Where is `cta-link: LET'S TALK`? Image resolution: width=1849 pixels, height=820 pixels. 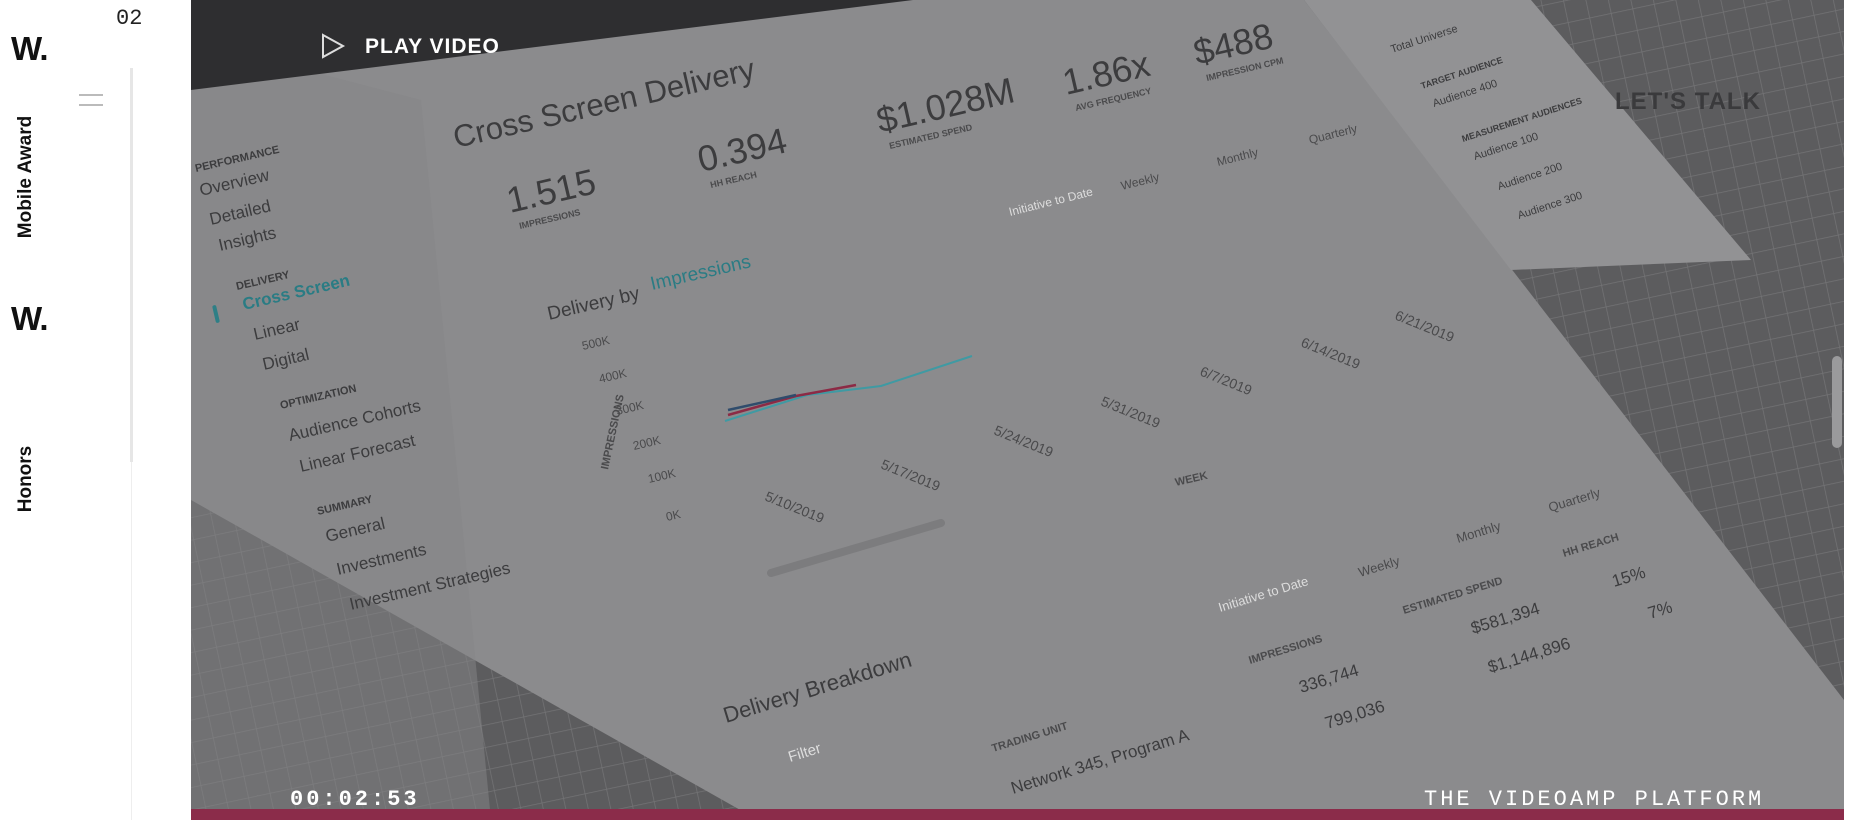 cta-link: LET'S TALK is located at coordinates (1688, 101).